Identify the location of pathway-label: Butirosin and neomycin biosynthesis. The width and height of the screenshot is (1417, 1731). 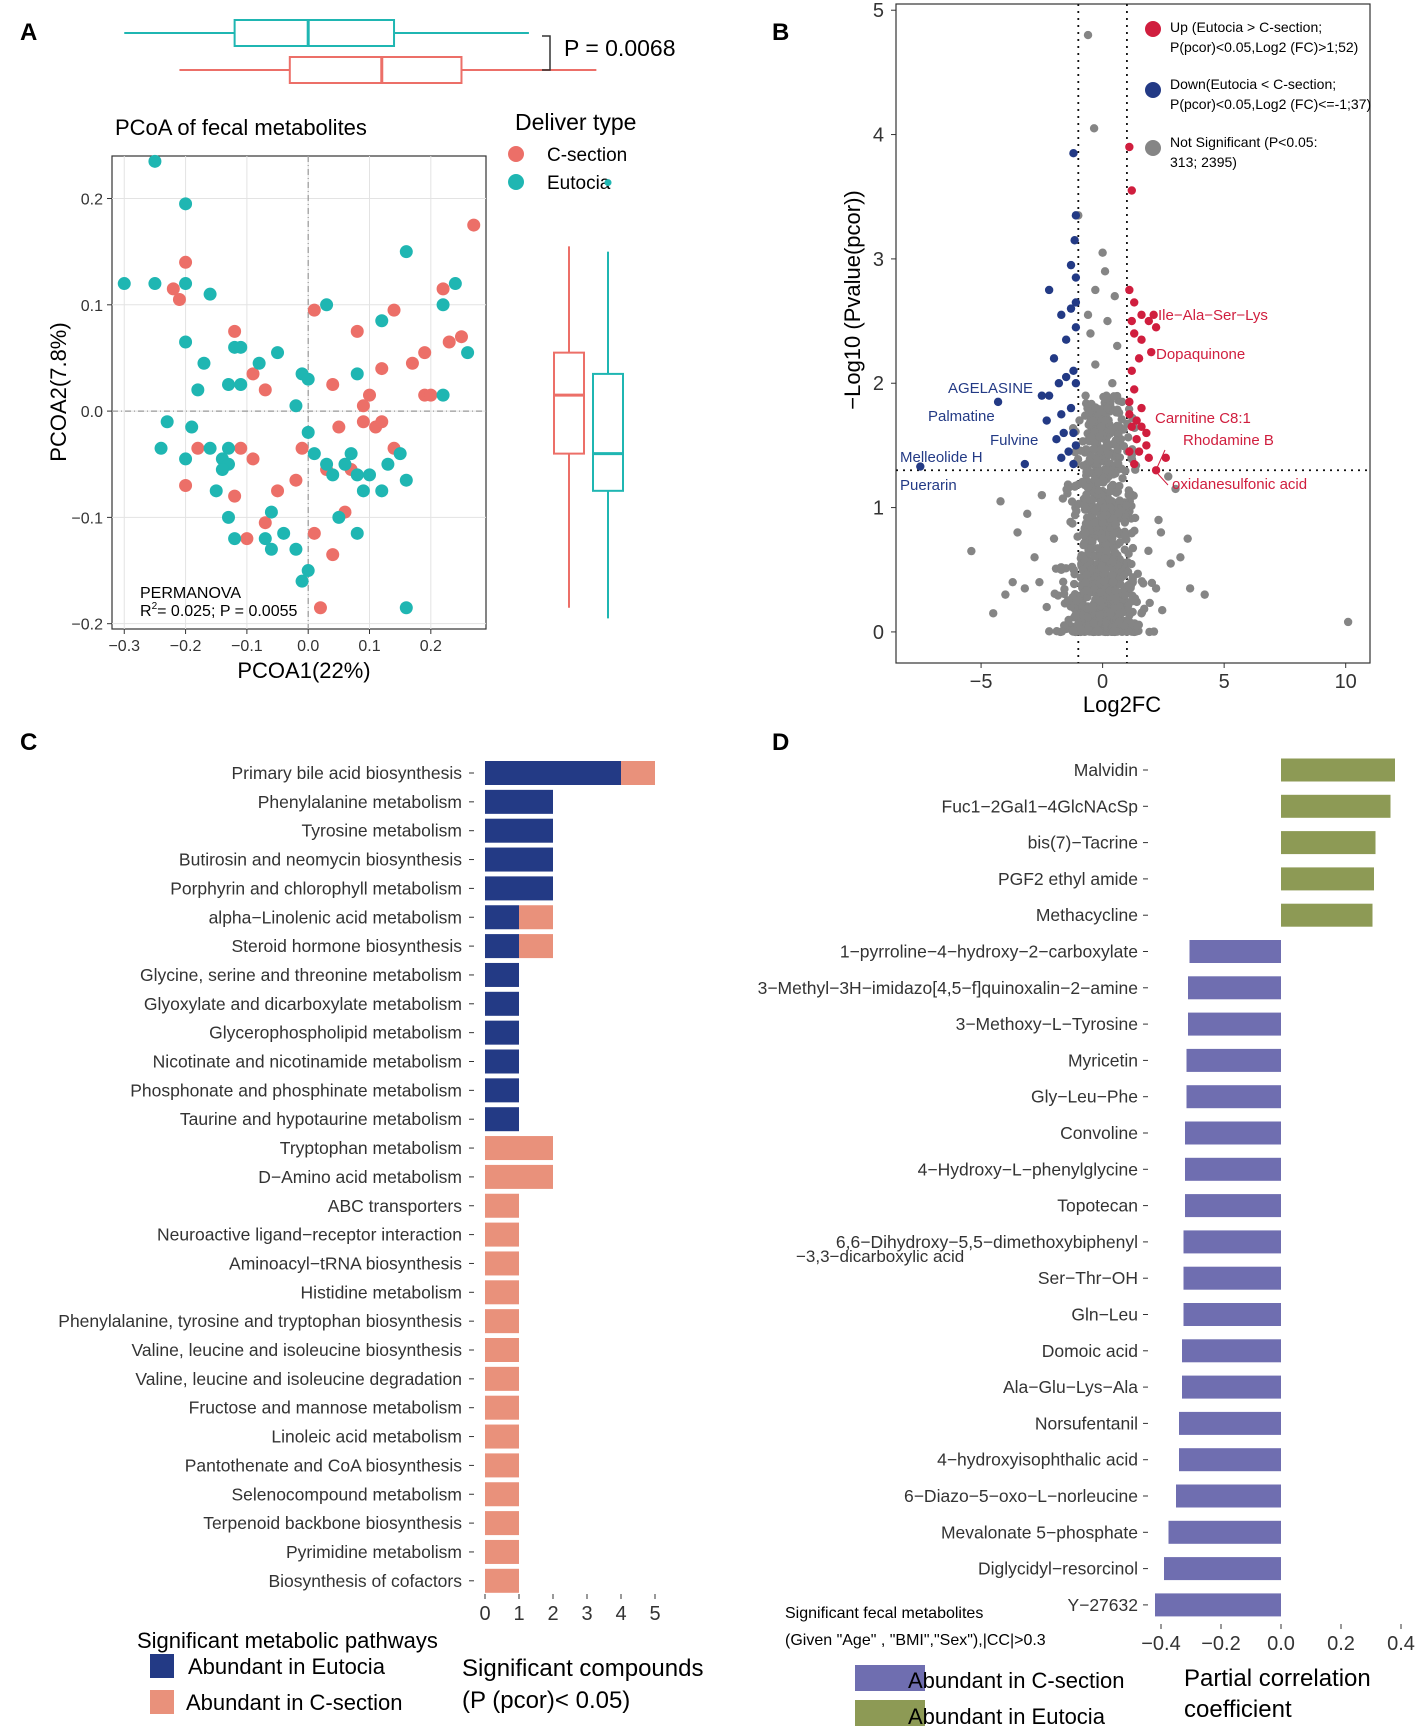
(320, 860).